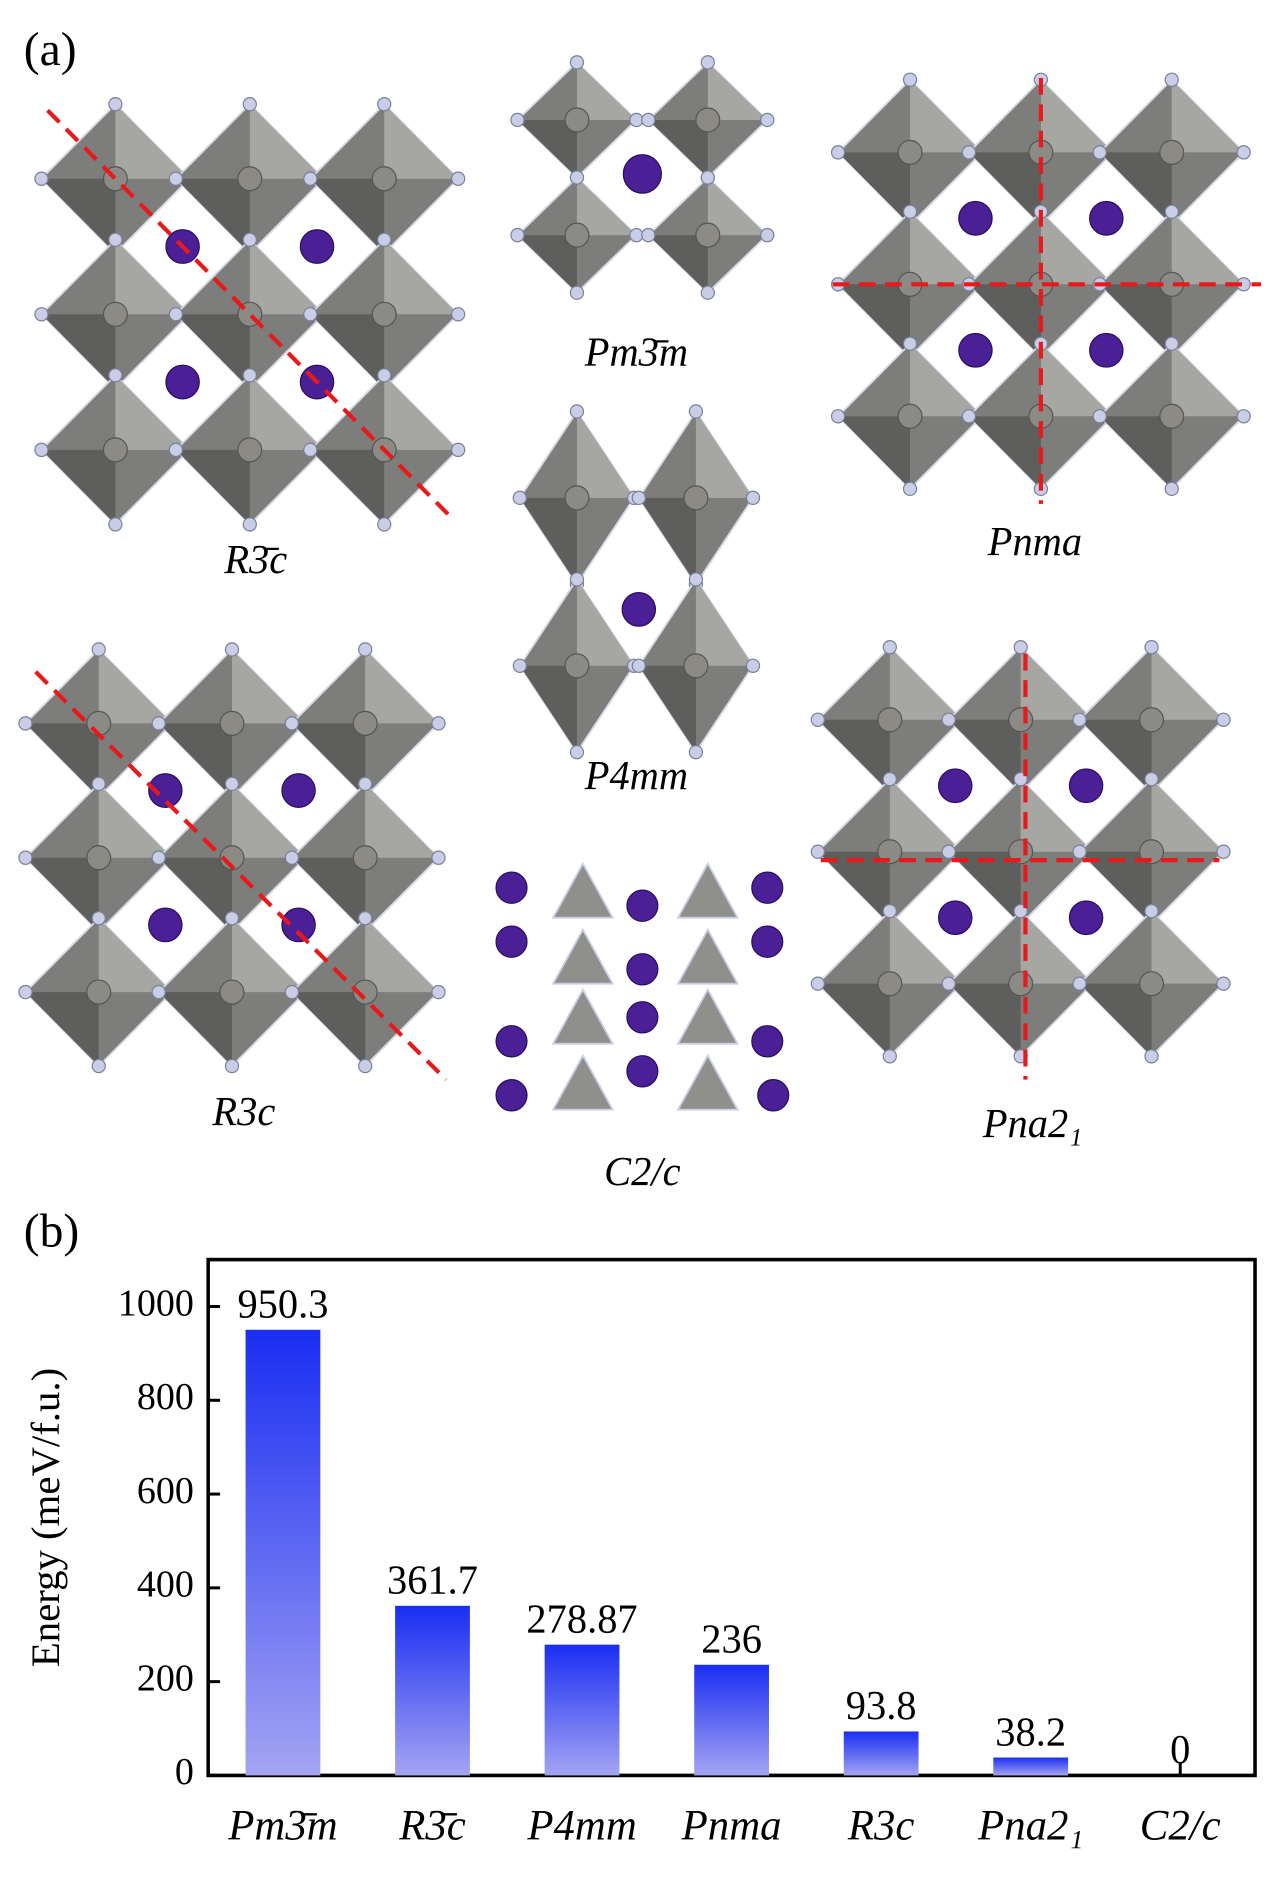  I want to click on y-tick-label: 400, so click(165, 1585).